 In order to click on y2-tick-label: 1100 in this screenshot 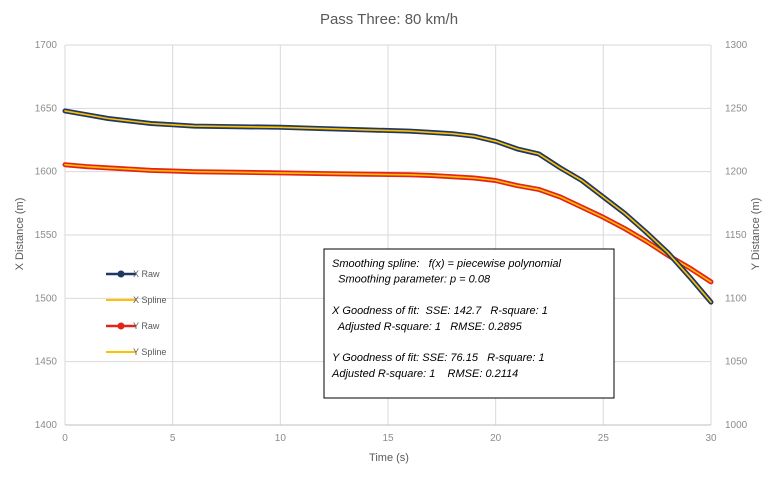, I will do `click(736, 298)`.